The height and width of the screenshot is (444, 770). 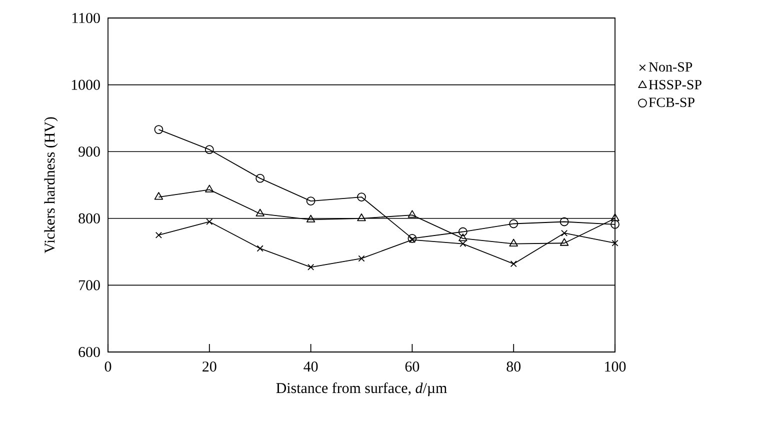 I want to click on x-axis-title: Distance from surface, d/µm, so click(x=361, y=389).